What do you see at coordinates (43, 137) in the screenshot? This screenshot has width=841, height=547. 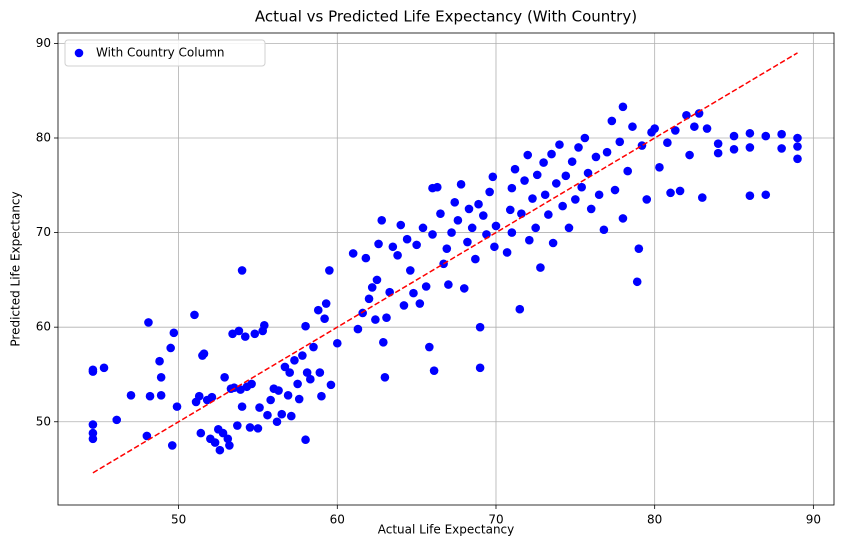 I see `y-tick-label: 80` at bounding box center [43, 137].